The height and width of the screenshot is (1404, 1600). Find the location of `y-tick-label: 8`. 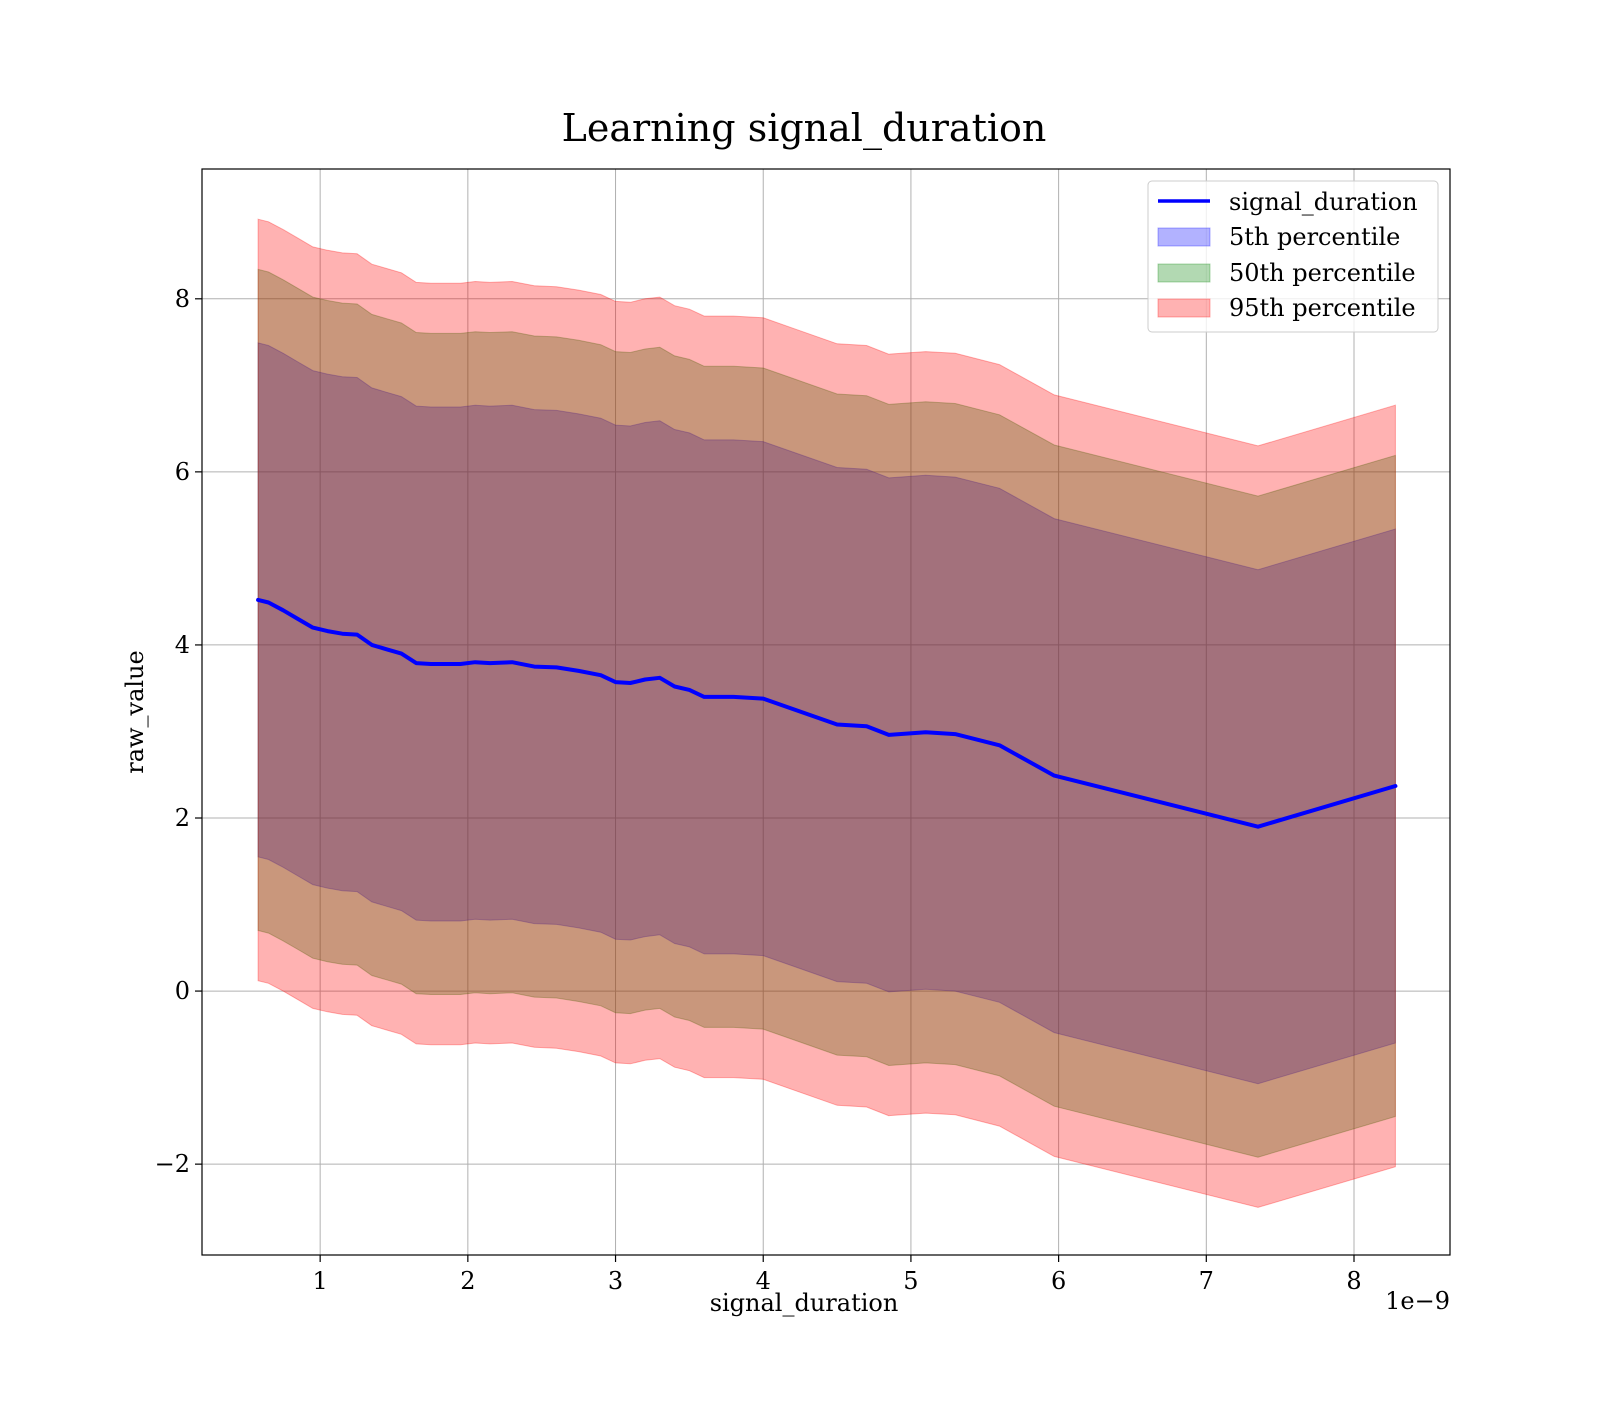

y-tick-label: 8 is located at coordinates (182, 299).